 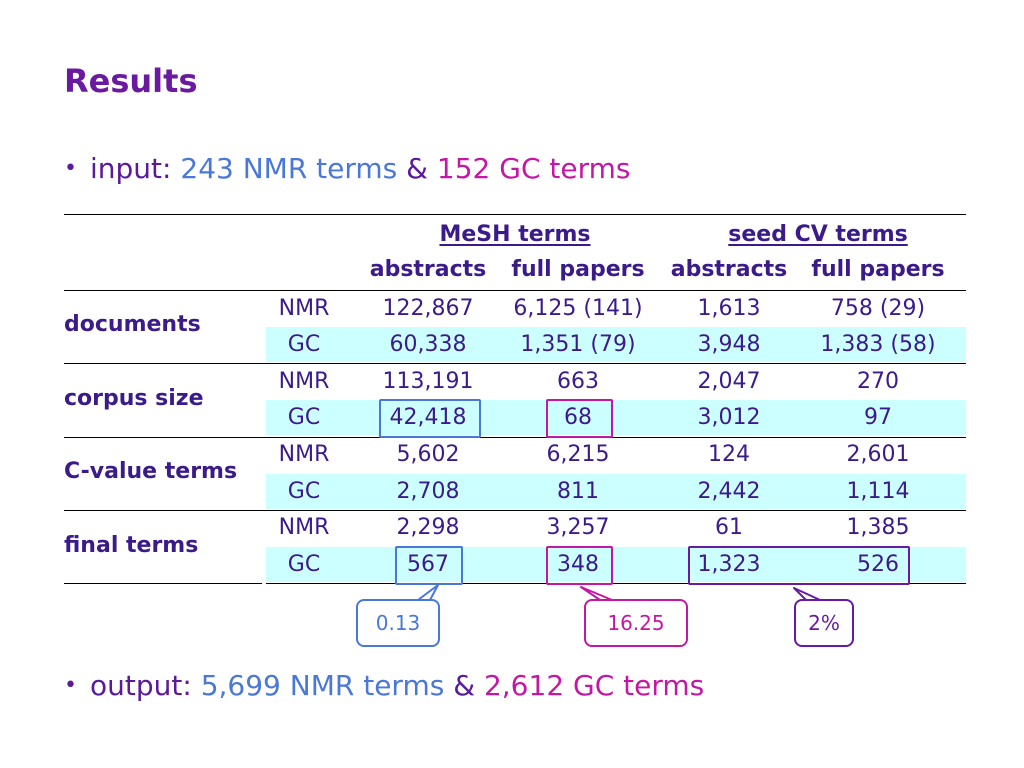 I want to click on header-seed-cv-terms: seed CV terms, so click(x=818, y=234).